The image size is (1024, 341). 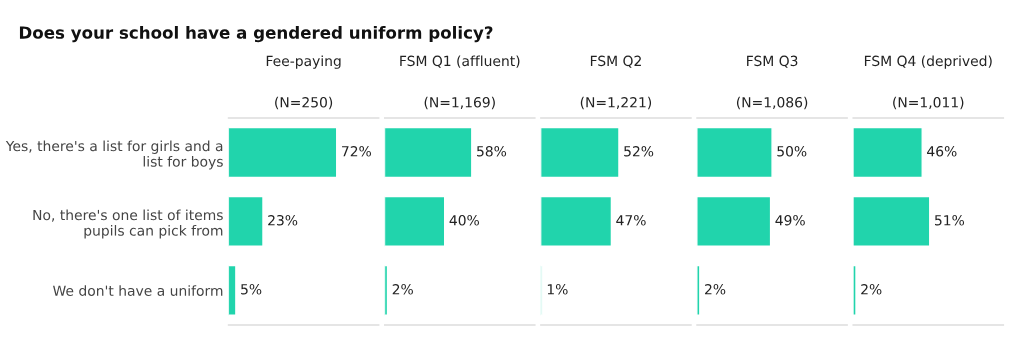 I want to click on chart-subtitle: (N=1,086), so click(x=772, y=103).